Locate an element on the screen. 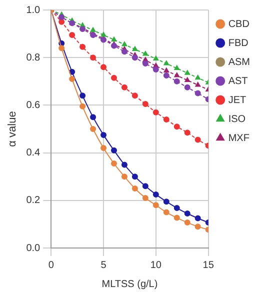  legend-label: ASM is located at coordinates (239, 62).